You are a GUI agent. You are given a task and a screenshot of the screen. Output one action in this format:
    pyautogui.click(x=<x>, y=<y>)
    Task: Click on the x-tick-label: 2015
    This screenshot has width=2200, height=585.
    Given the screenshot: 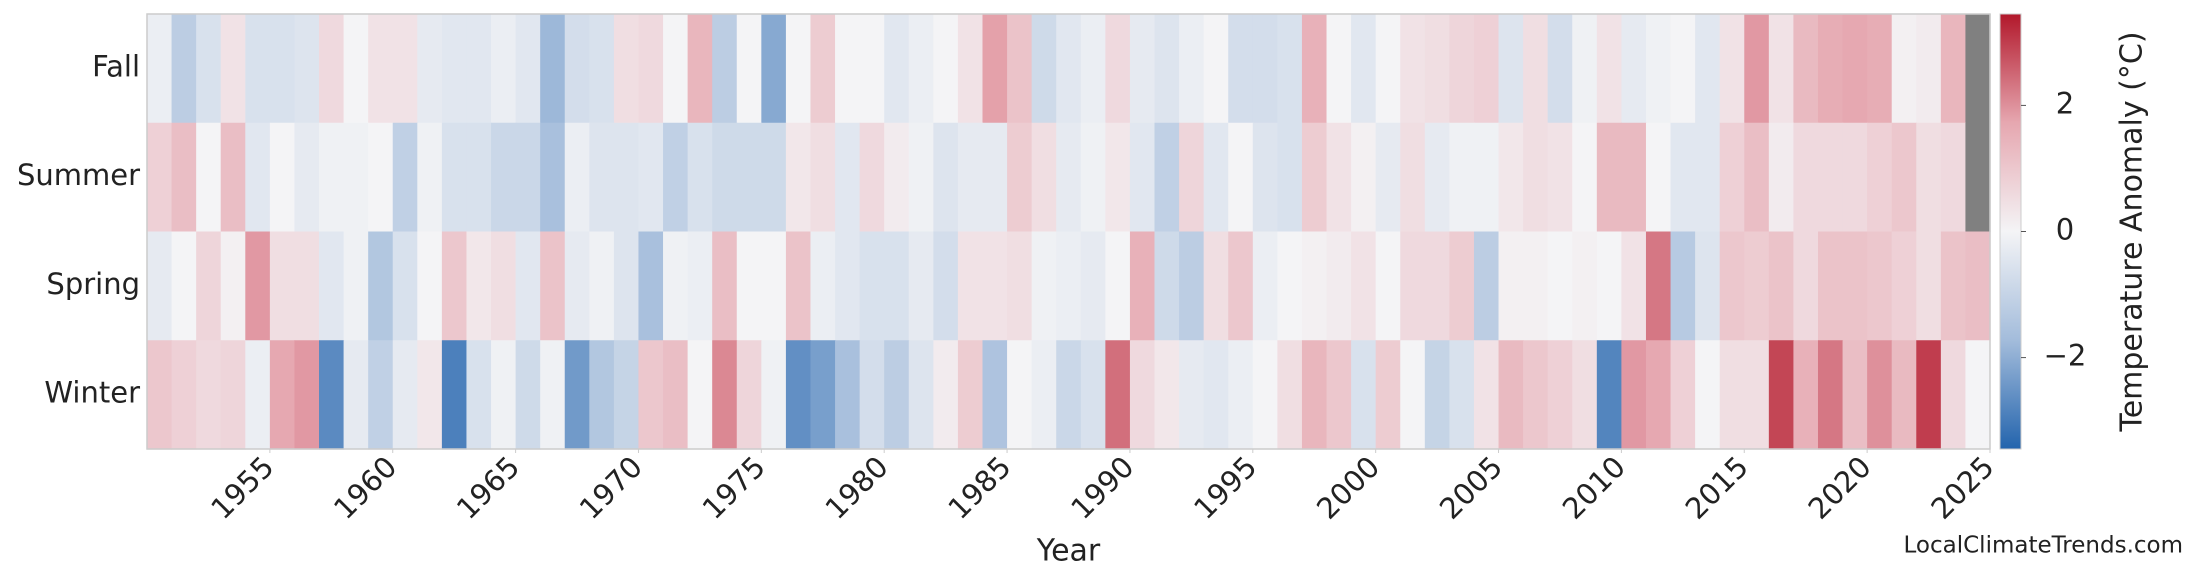 What is the action you would take?
    pyautogui.click(x=1717, y=488)
    